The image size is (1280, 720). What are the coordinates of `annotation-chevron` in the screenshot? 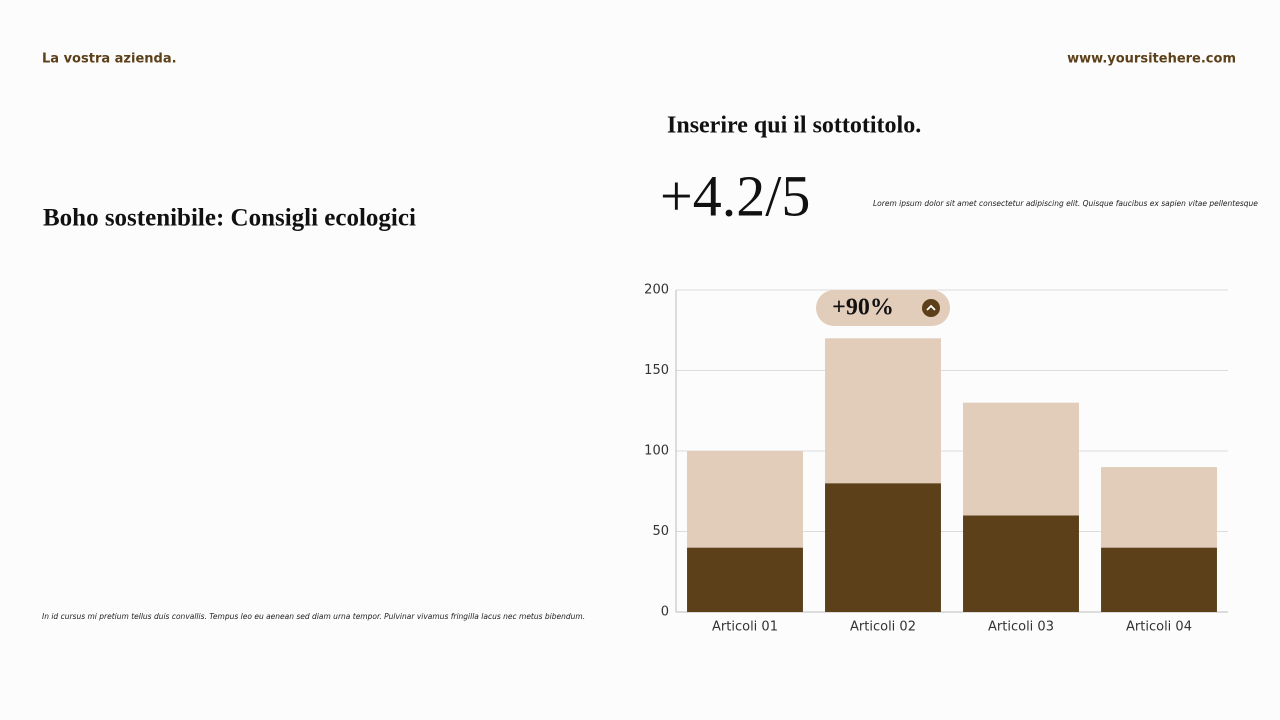 It's located at (931, 307).